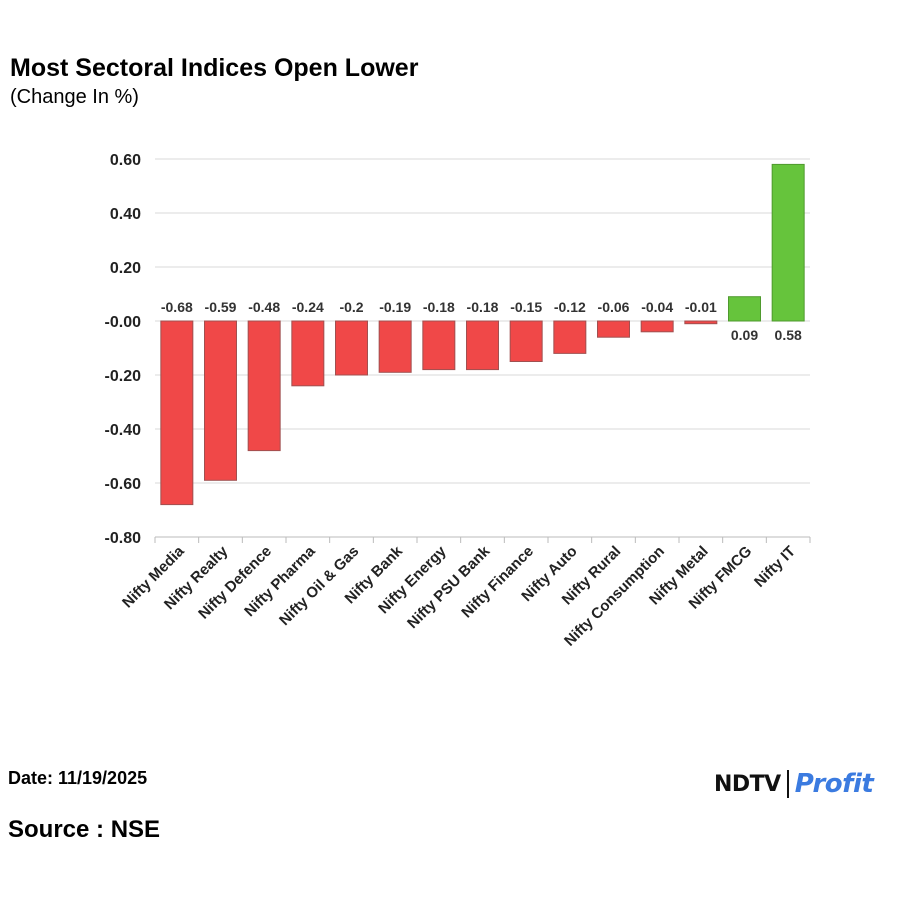 The image size is (900, 900). I want to click on x-tick-label: Nifty IT, so click(775, 567).